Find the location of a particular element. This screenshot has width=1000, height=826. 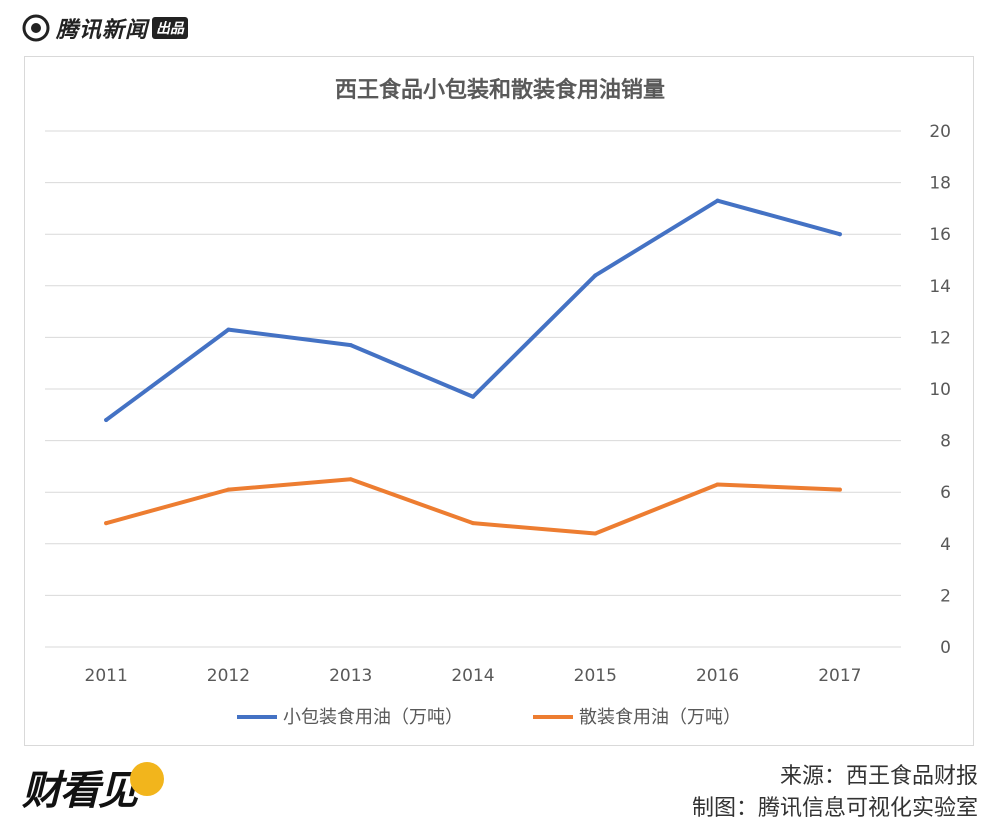

chart-title: 西王食品小包装和散装食用油销量 is located at coordinates (500, 90).